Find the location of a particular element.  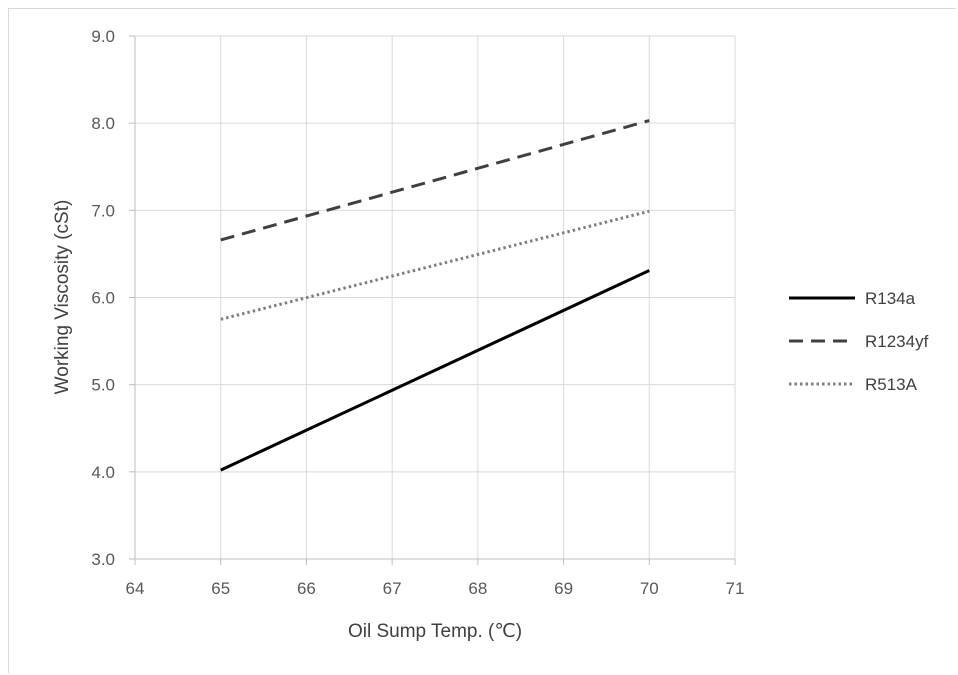

x-tick-label: 67 is located at coordinates (392, 588).